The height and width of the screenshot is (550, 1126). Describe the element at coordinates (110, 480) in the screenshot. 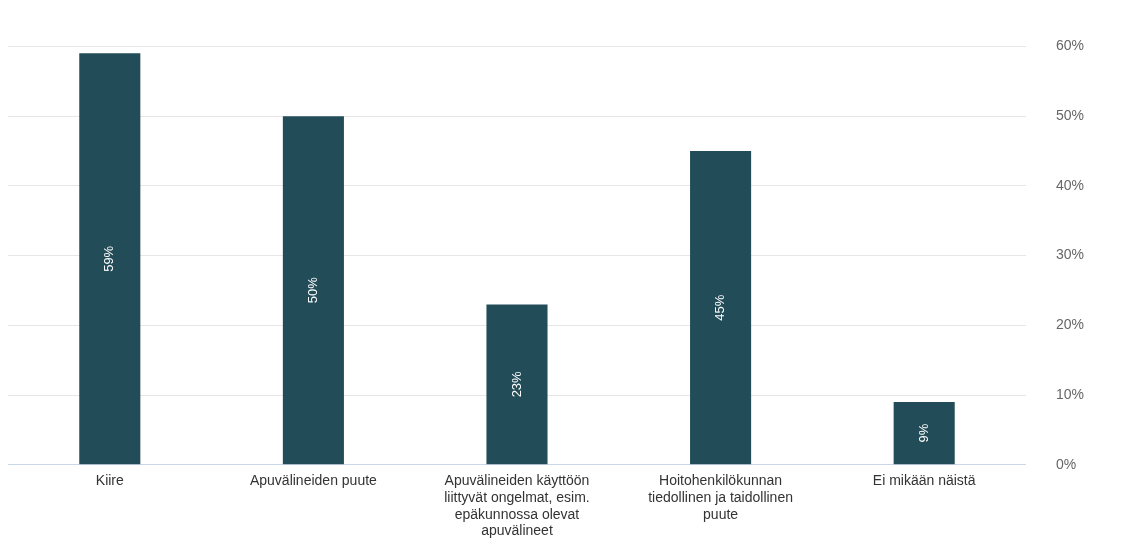

I see `x-tick-label: Kiire` at that location.